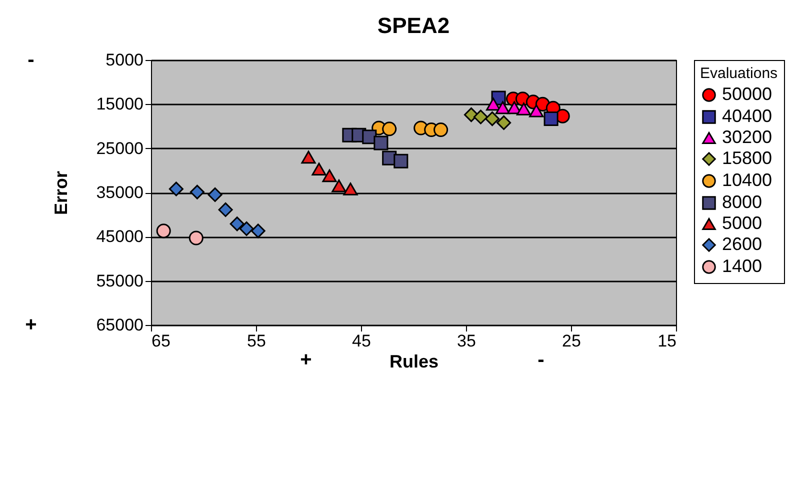 The width and height of the screenshot is (796, 484). I want to click on x-tick-label: 65, so click(161, 341).